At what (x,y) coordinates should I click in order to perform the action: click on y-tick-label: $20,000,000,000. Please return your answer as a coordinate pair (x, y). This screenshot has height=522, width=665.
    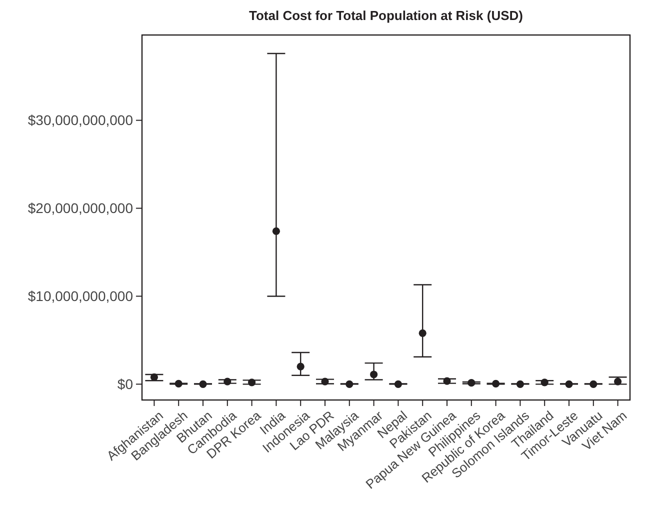
    Looking at the image, I should click on (81, 208).